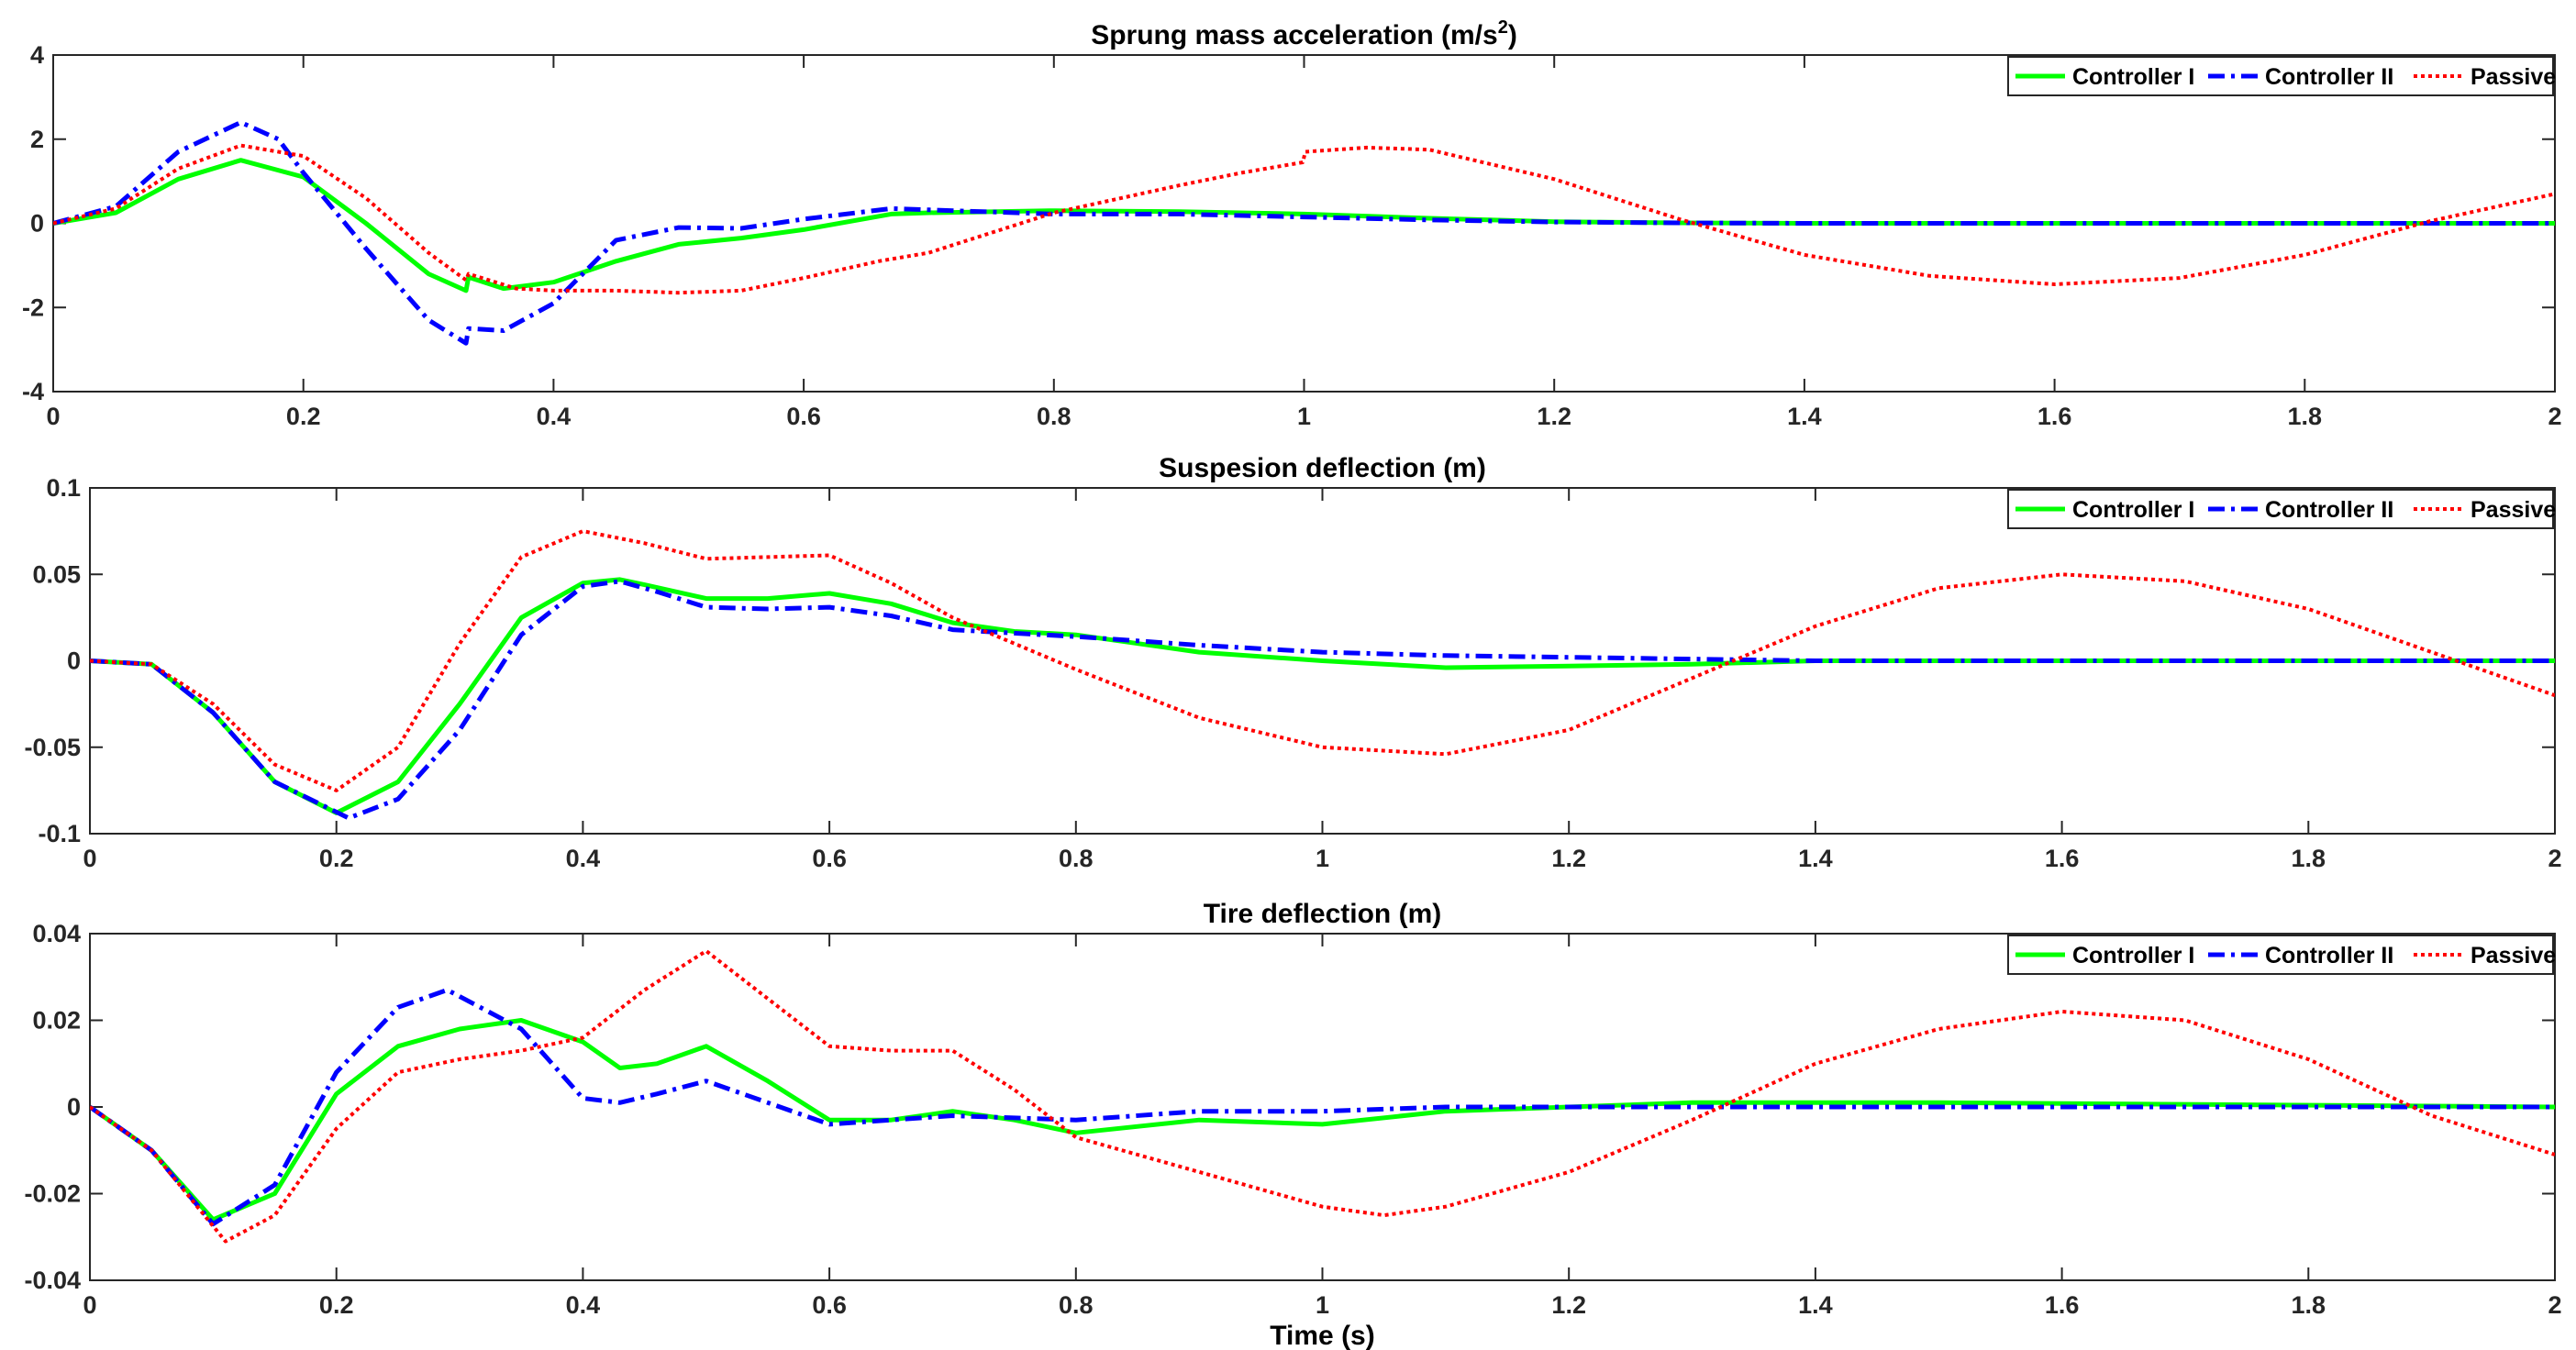 The height and width of the screenshot is (1350, 2576). Describe the element at coordinates (1322, 1336) in the screenshot. I see `x-axis-label: Time (s)` at that location.